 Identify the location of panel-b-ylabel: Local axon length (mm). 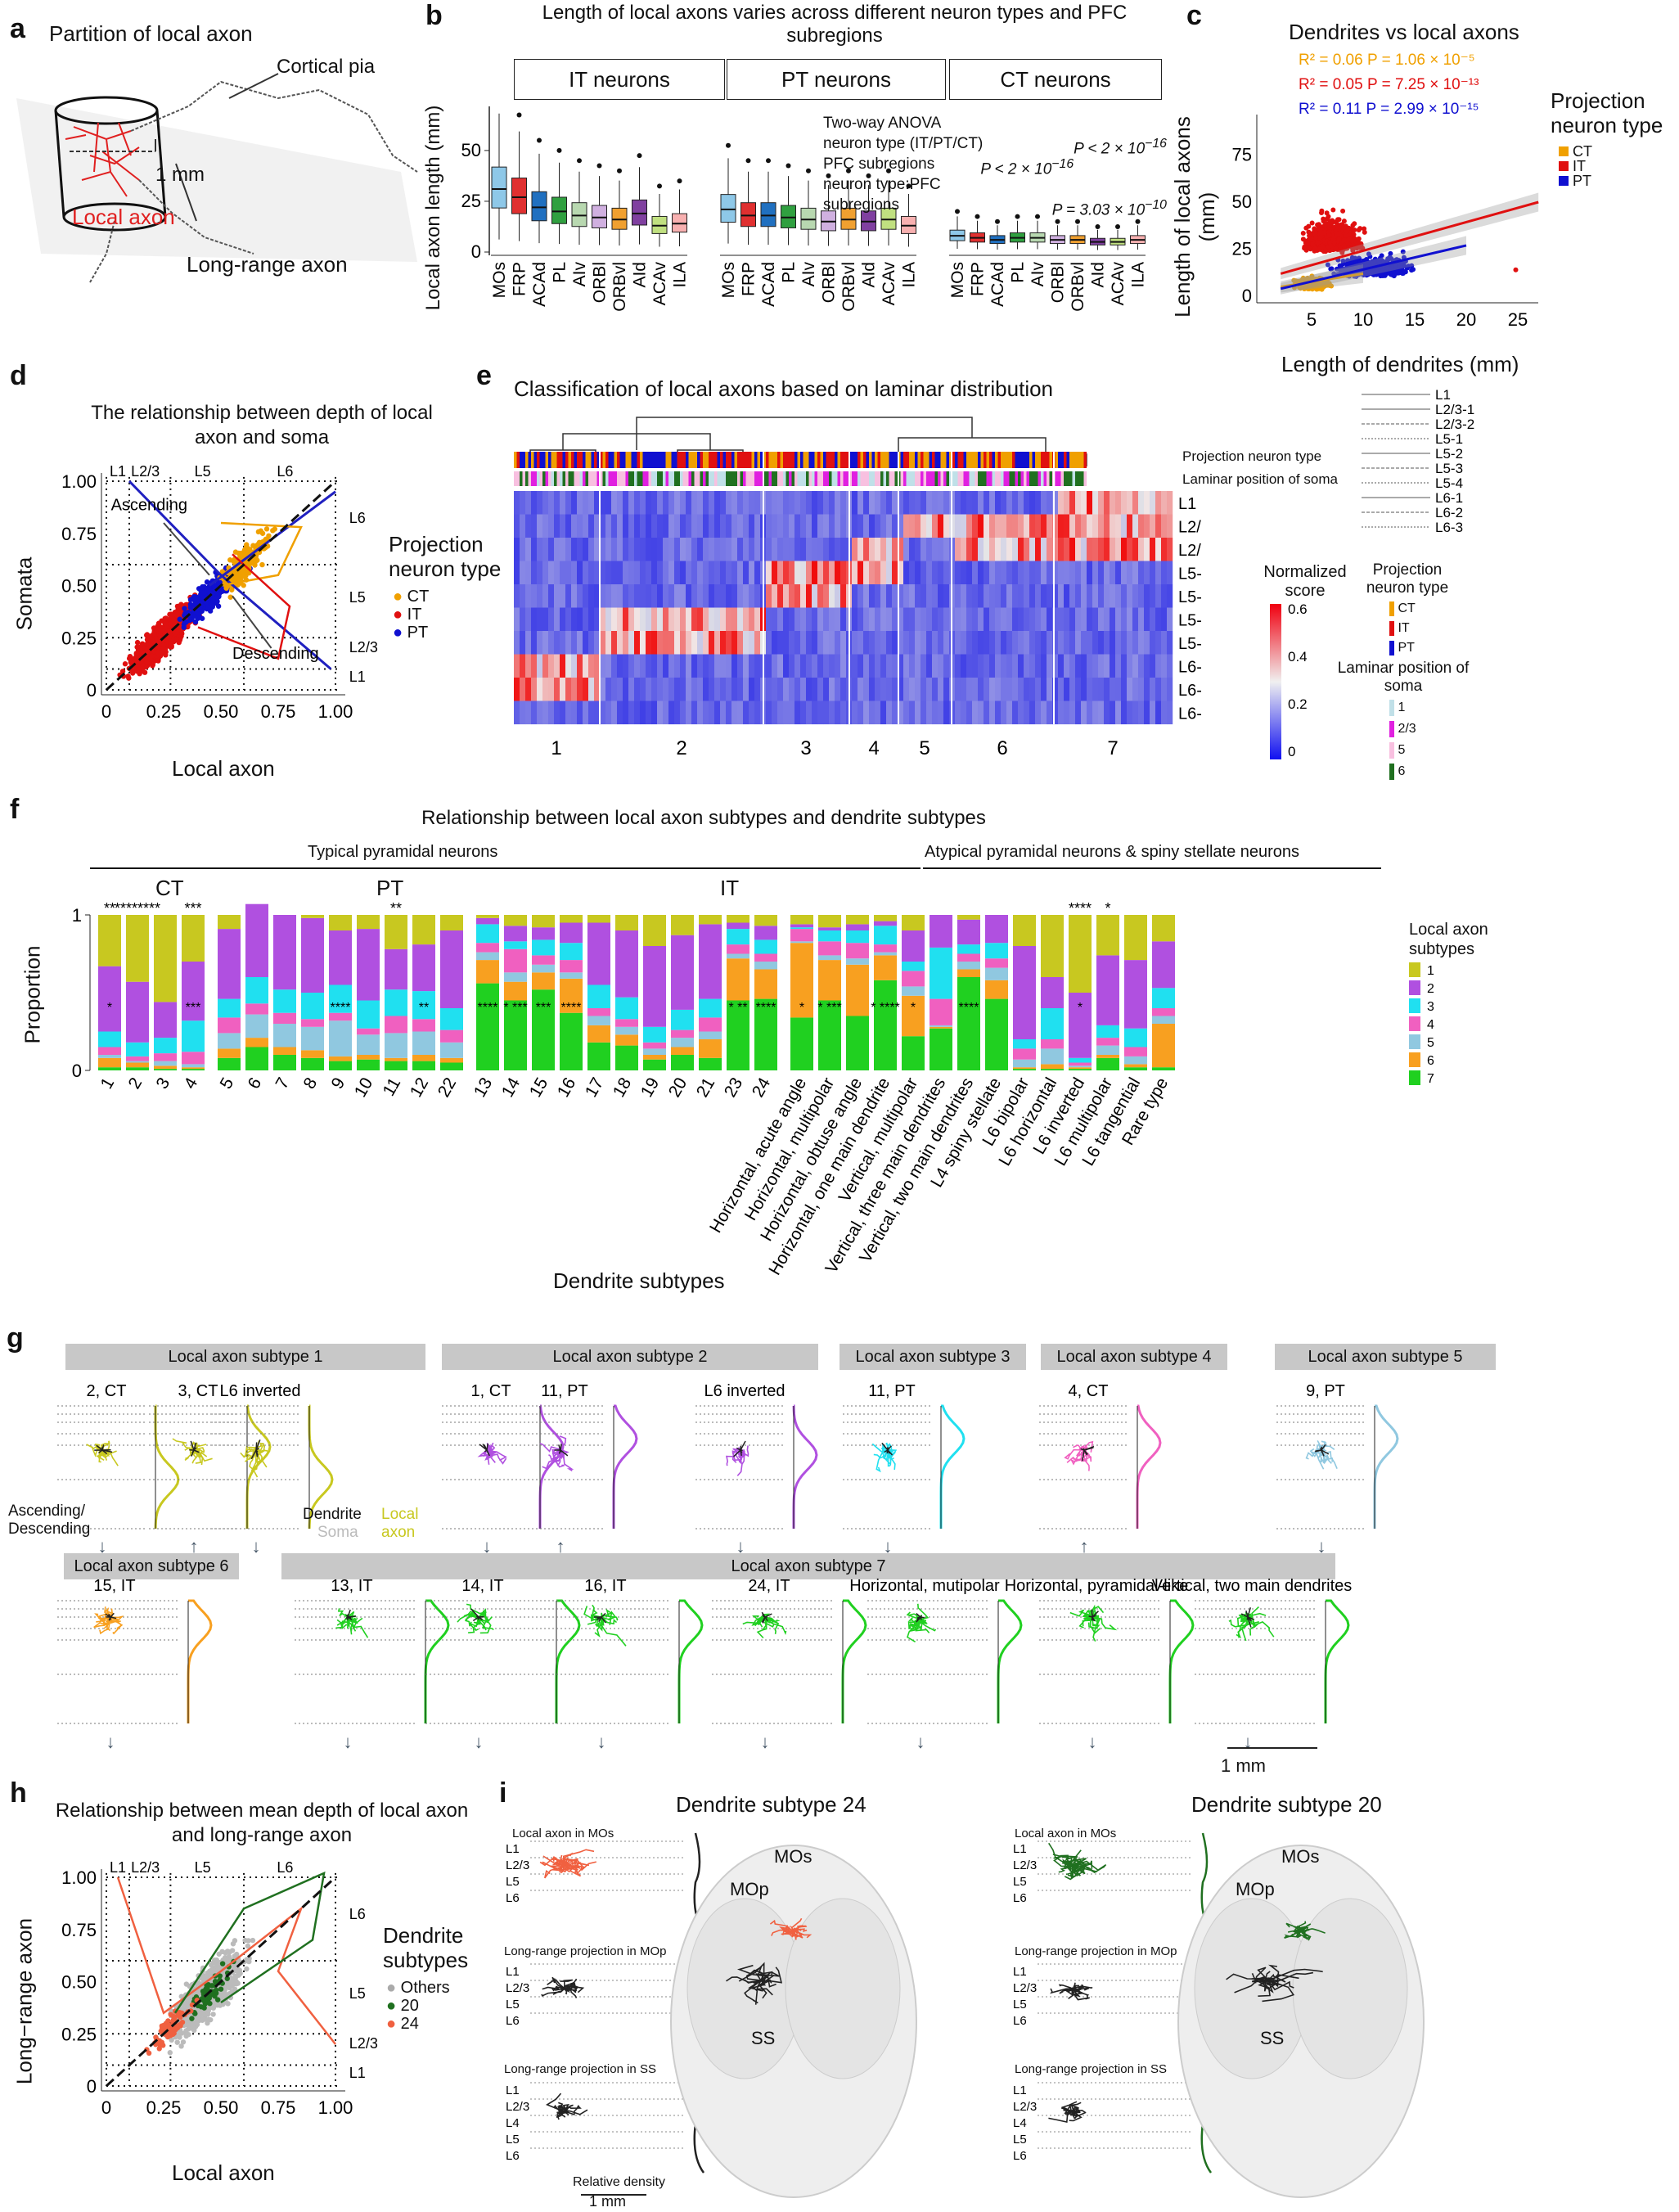
(433, 208).